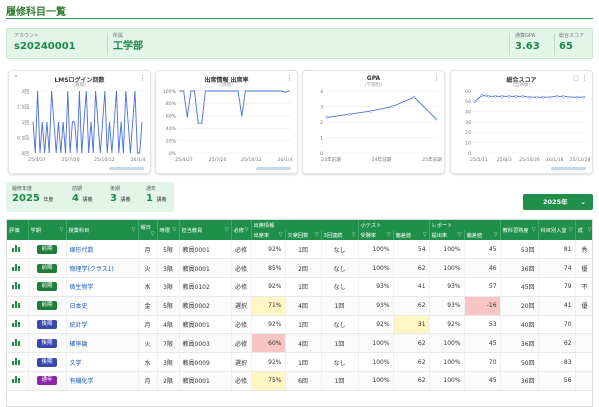 The width and height of the screenshot is (599, 407). Describe the element at coordinates (303, 307) in the screenshot. I see `cell-abs: 4回` at that location.